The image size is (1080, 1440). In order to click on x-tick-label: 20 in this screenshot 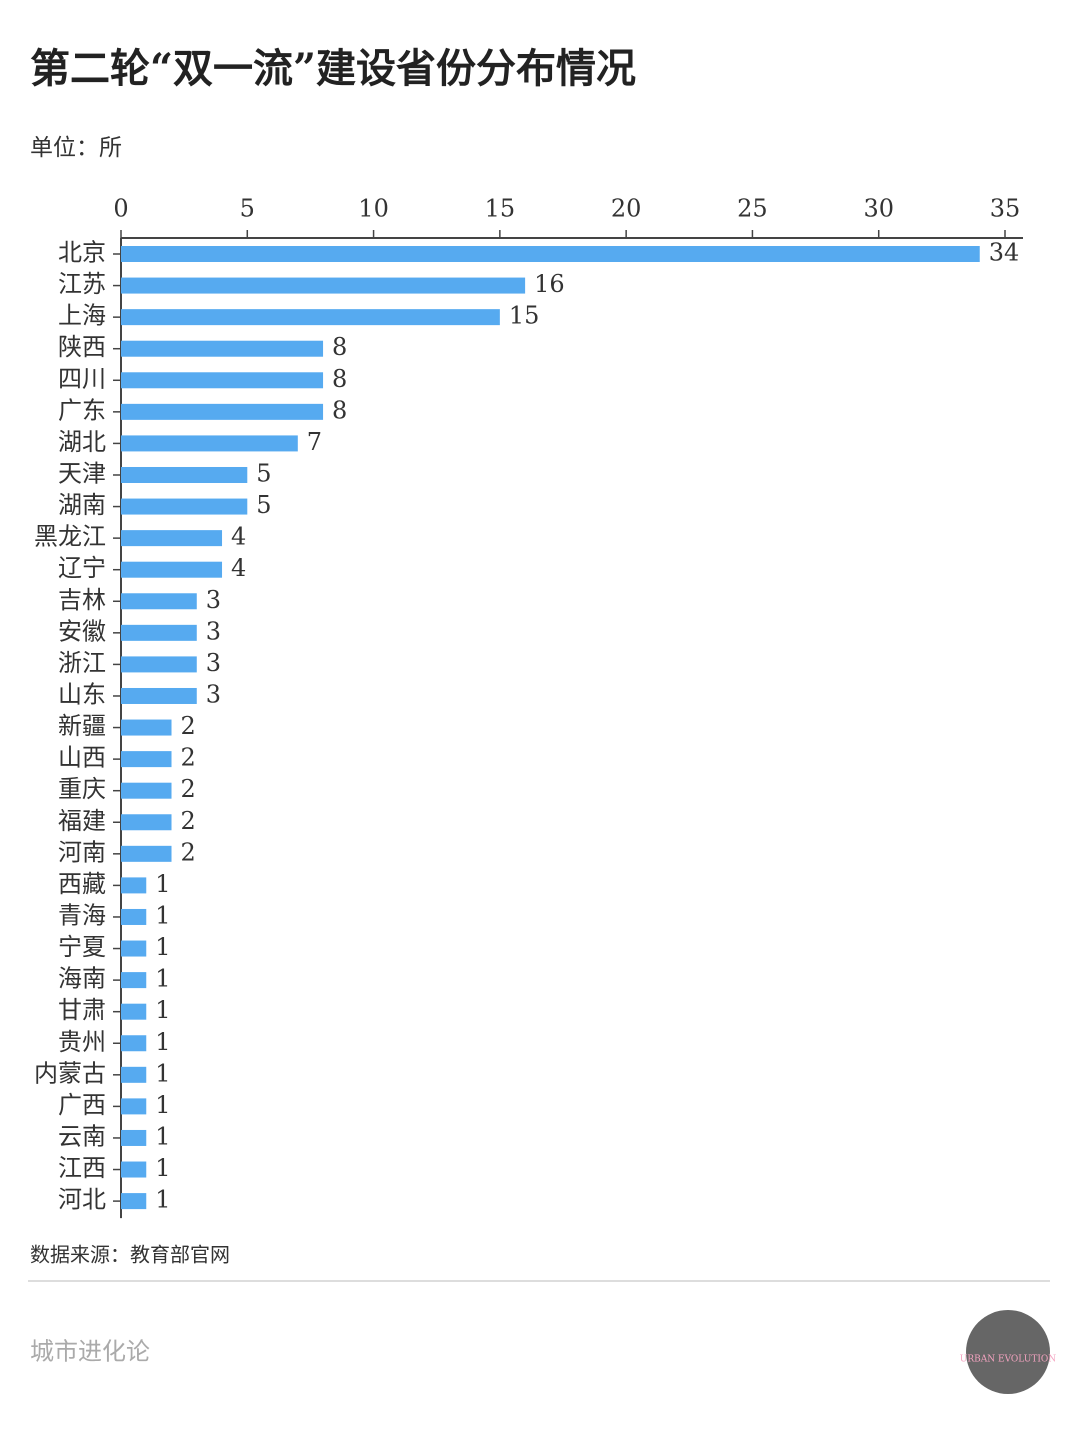, I will do `click(626, 209)`.